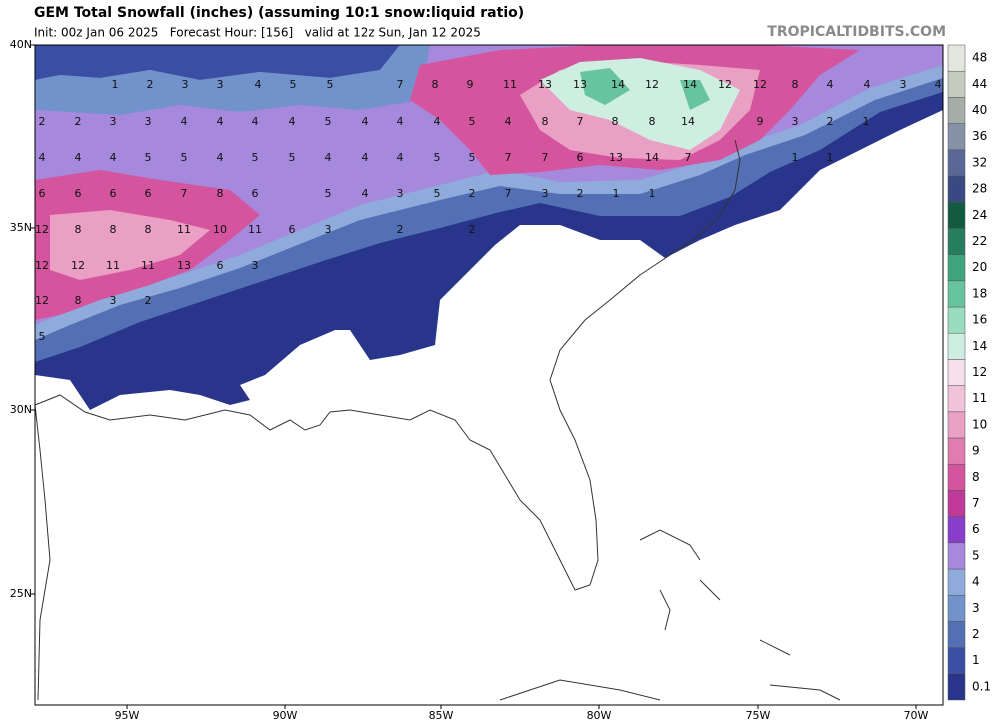 Image resolution: width=1000 pixels, height=728 pixels. I want to click on site-name: TROPICALTIDBITS.COM, so click(856, 32).